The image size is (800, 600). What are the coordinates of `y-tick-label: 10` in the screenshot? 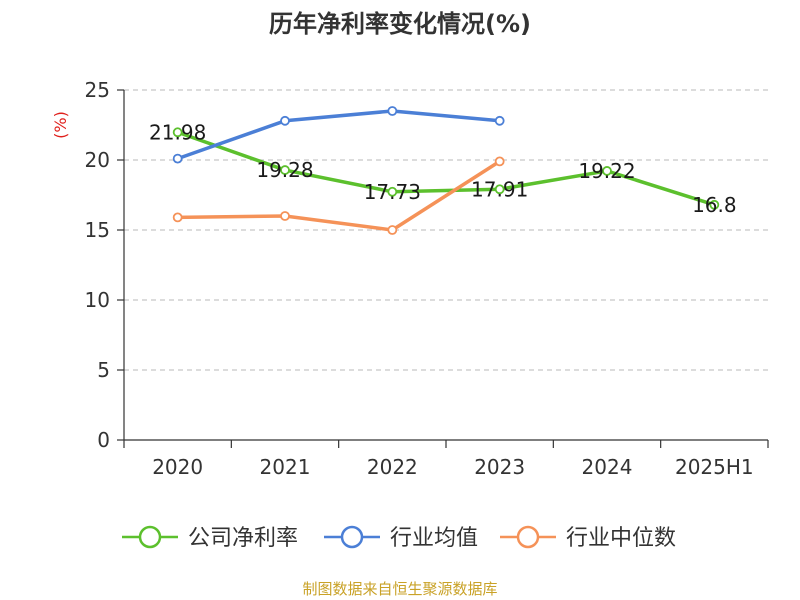 It's located at (97, 300).